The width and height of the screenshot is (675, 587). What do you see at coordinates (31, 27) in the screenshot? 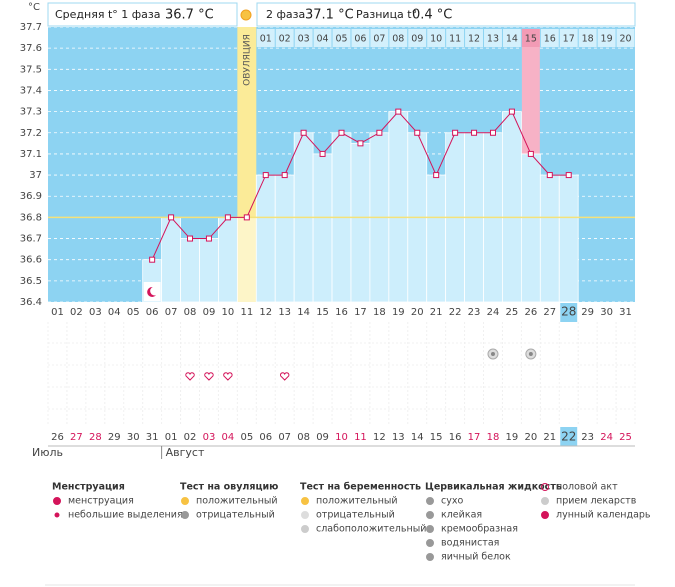
I see `y-tick-label: 37.7` at bounding box center [31, 27].